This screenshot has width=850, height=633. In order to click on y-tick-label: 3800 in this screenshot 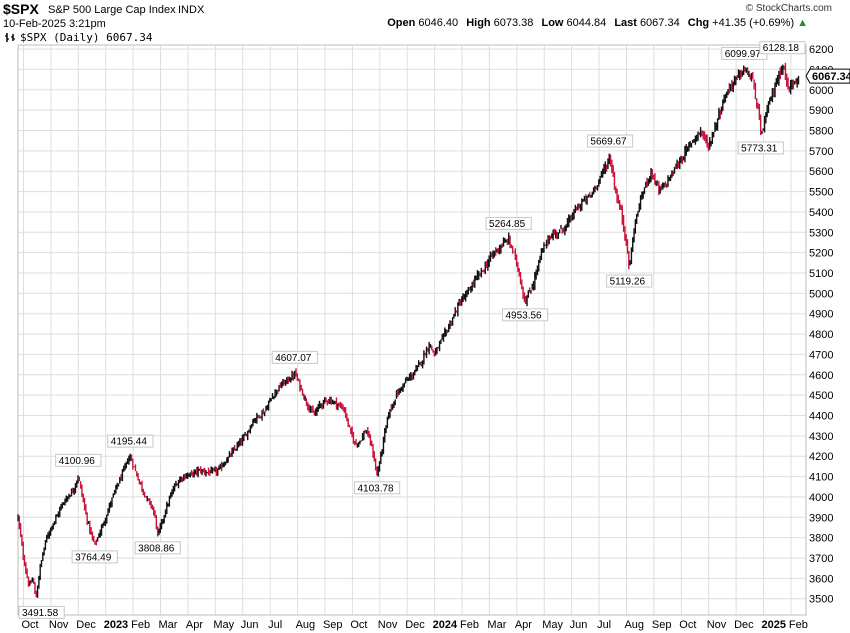, I will do `click(821, 539)`.